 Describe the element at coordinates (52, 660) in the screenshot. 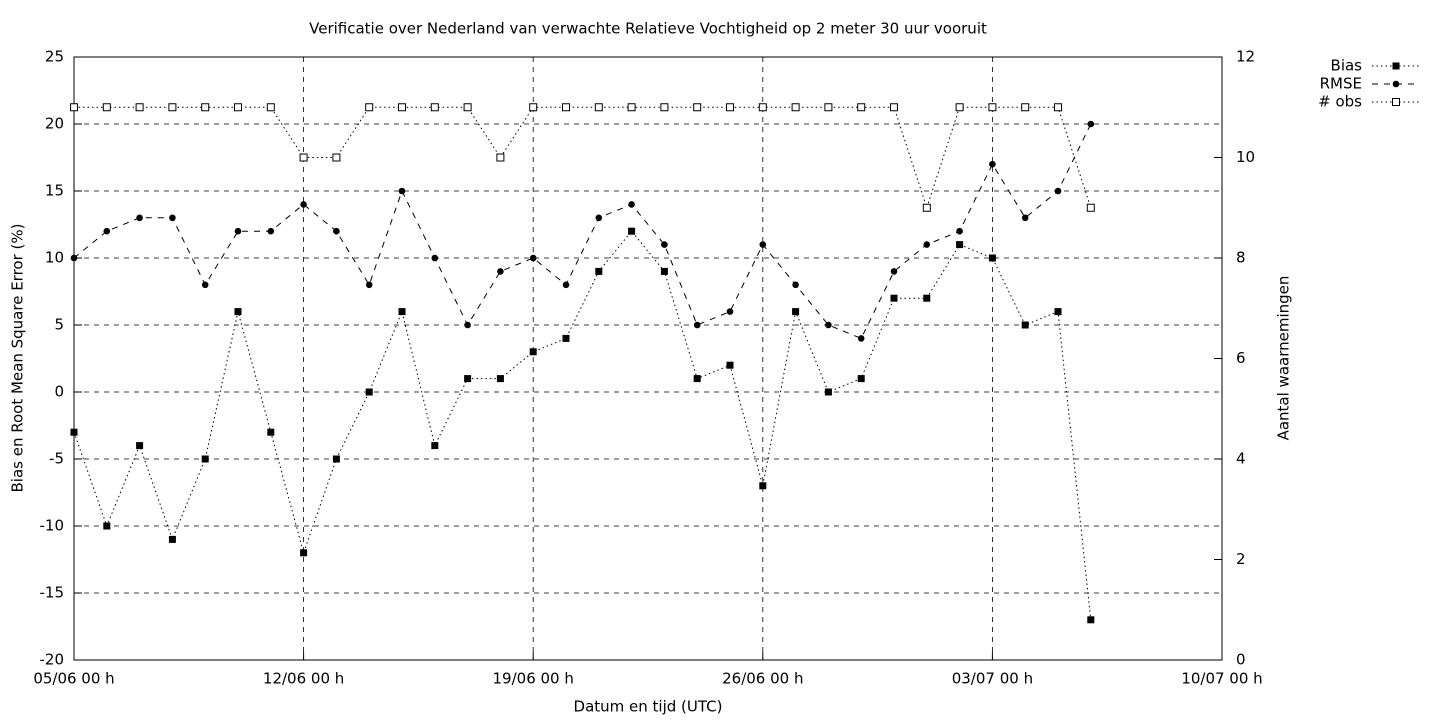

I see `y-tick-label: -20` at that location.